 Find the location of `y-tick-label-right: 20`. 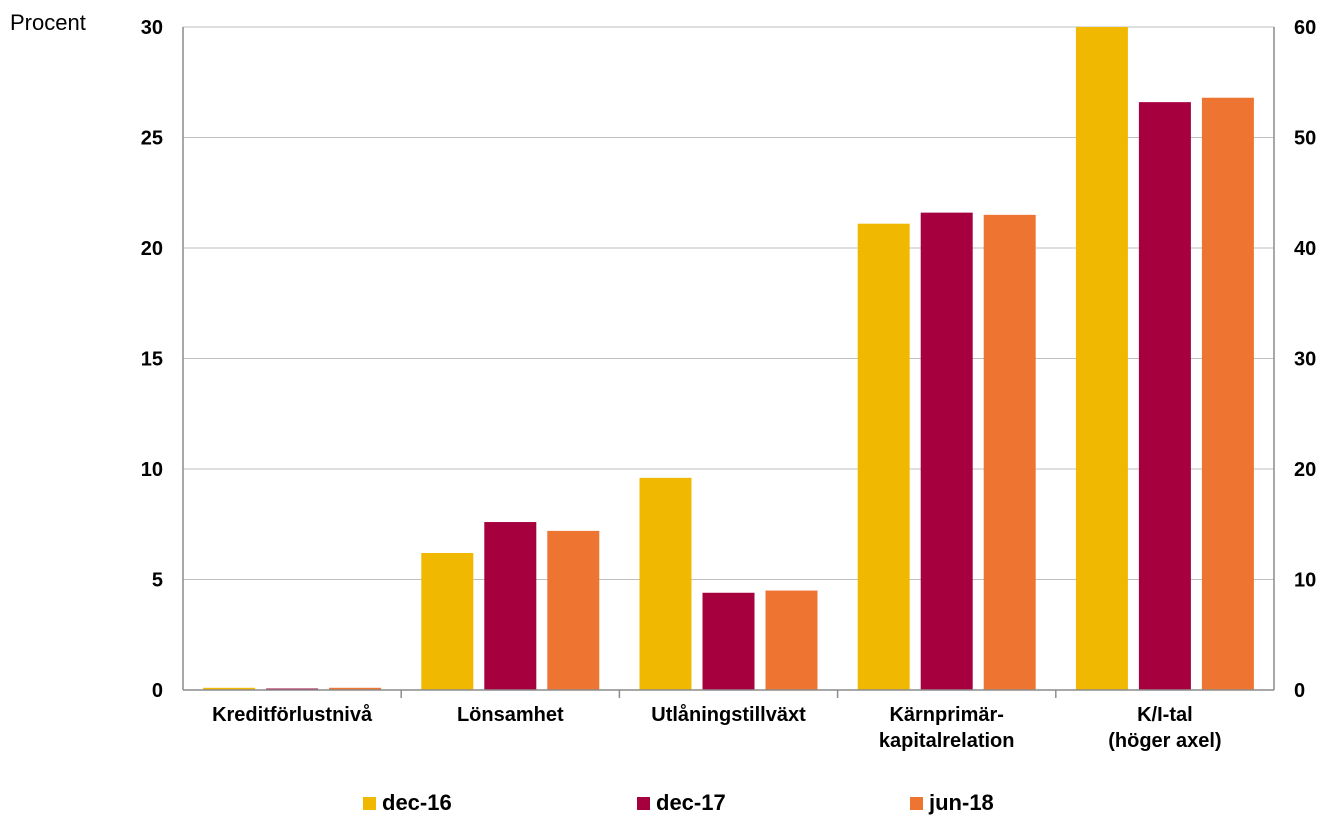

y-tick-label-right: 20 is located at coordinates (1305, 470).